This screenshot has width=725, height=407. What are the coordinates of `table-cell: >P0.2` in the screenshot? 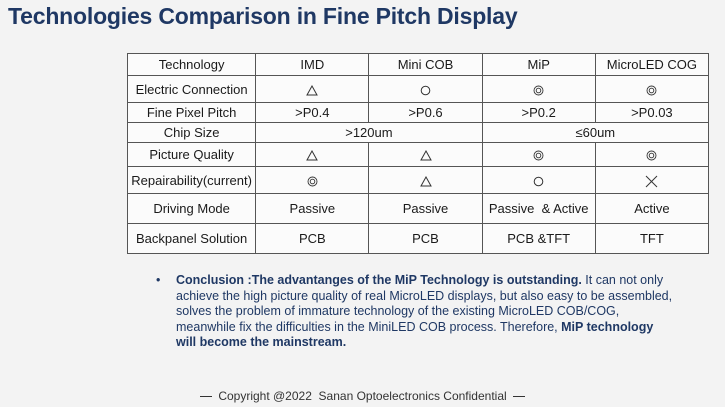 It's located at (538, 112).